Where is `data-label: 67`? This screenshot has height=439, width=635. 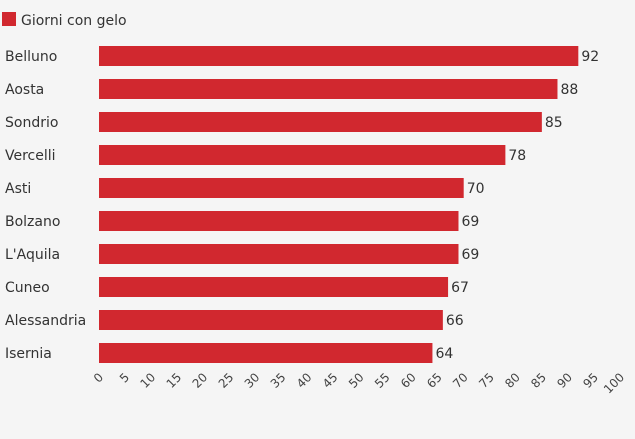 data-label: 67 is located at coordinates (460, 288).